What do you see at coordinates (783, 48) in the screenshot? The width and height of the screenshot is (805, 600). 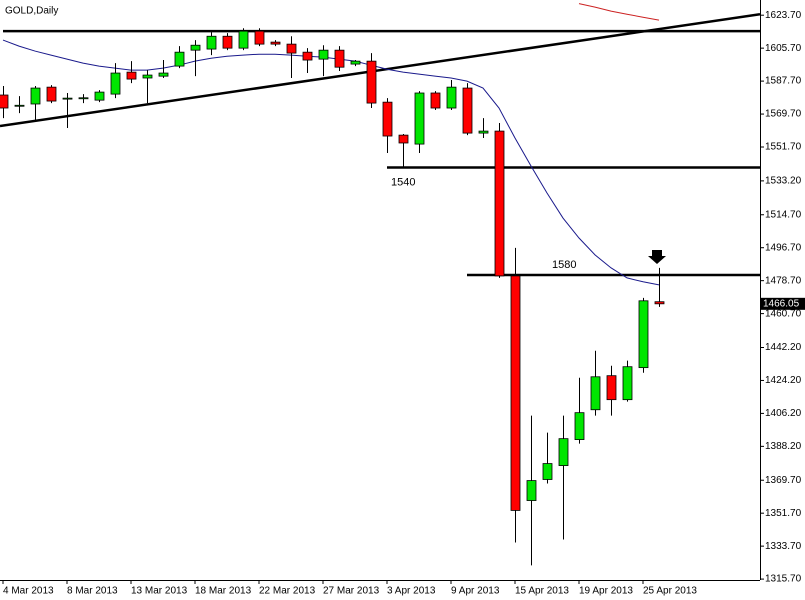 I see `y-tick-label: 1605.70` at bounding box center [783, 48].